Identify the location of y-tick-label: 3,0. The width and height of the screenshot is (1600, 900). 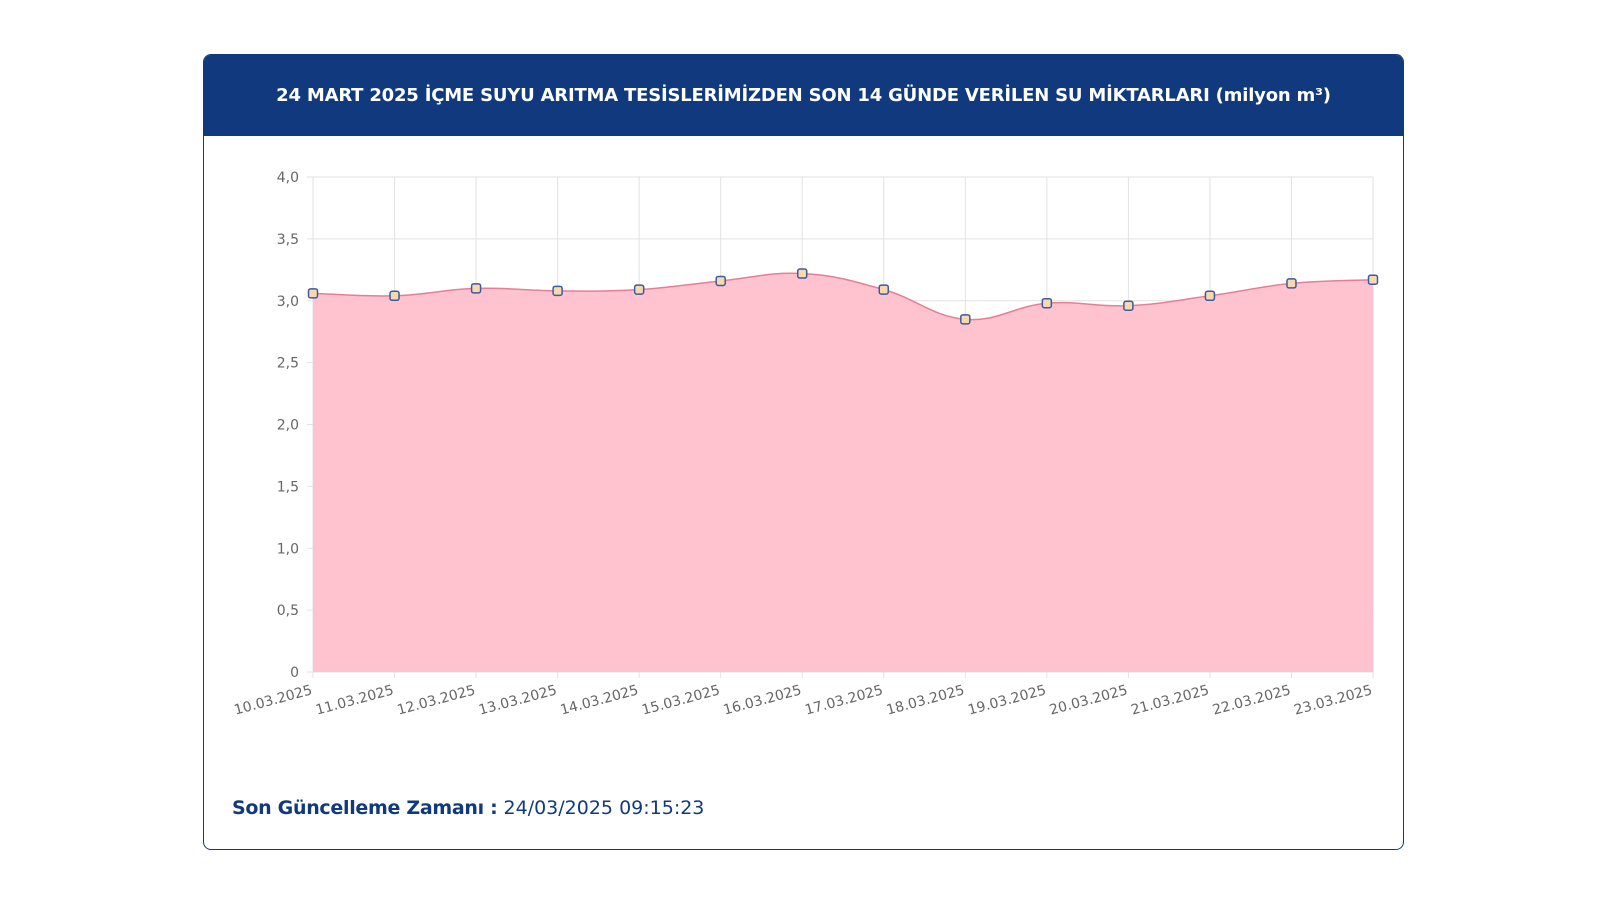
(288, 302).